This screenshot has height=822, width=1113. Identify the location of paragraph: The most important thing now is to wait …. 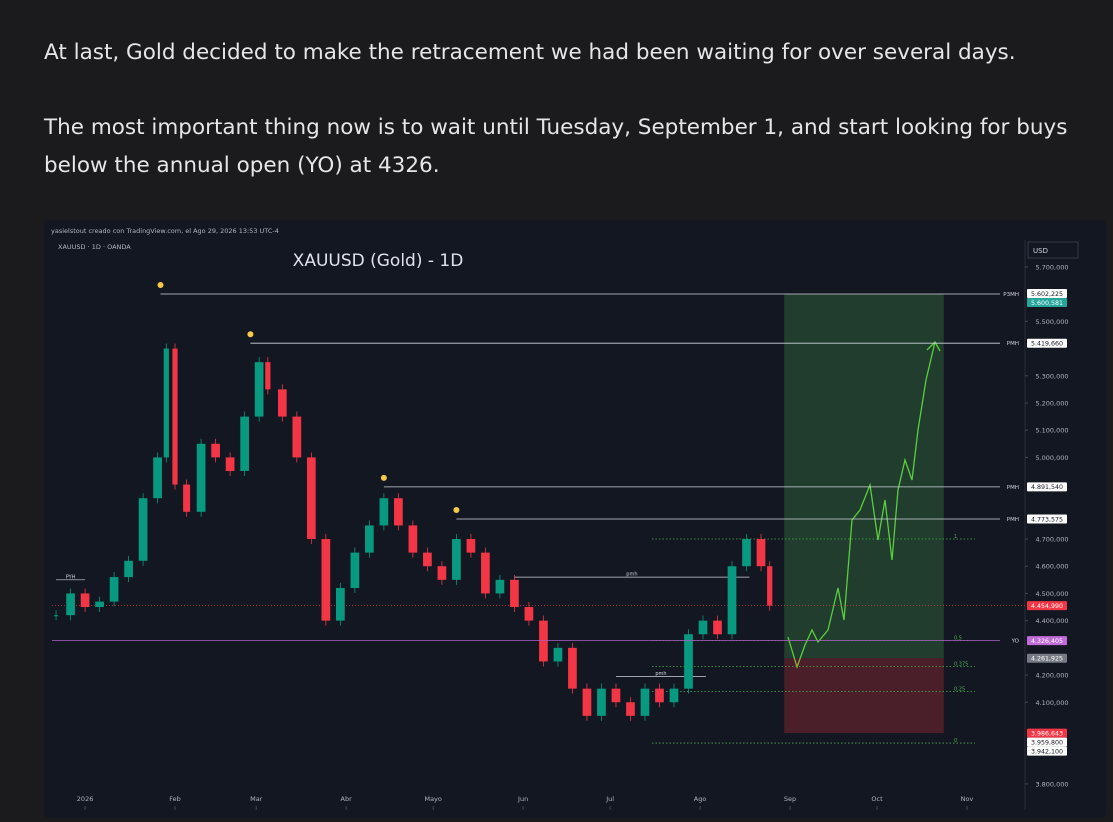
(556, 146).